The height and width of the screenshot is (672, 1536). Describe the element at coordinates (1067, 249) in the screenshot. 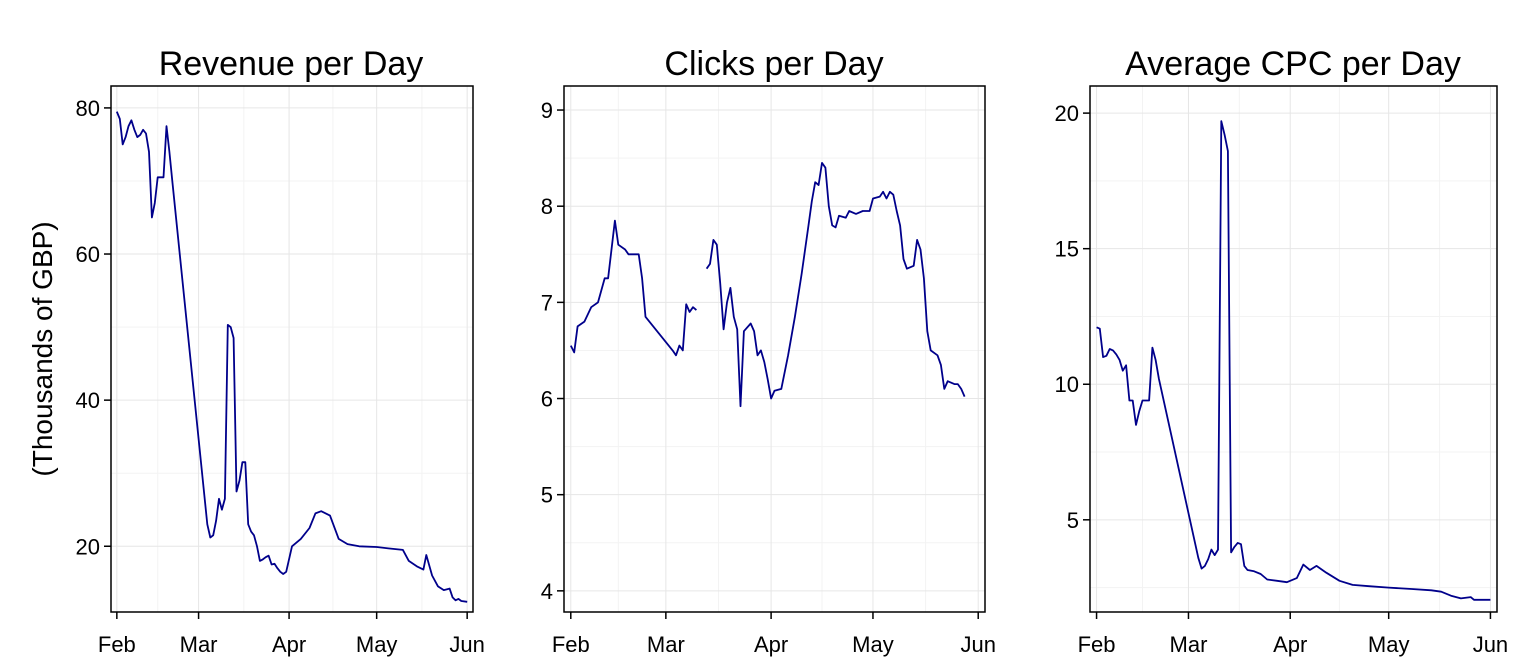

I see `y-tick-label: 15` at that location.